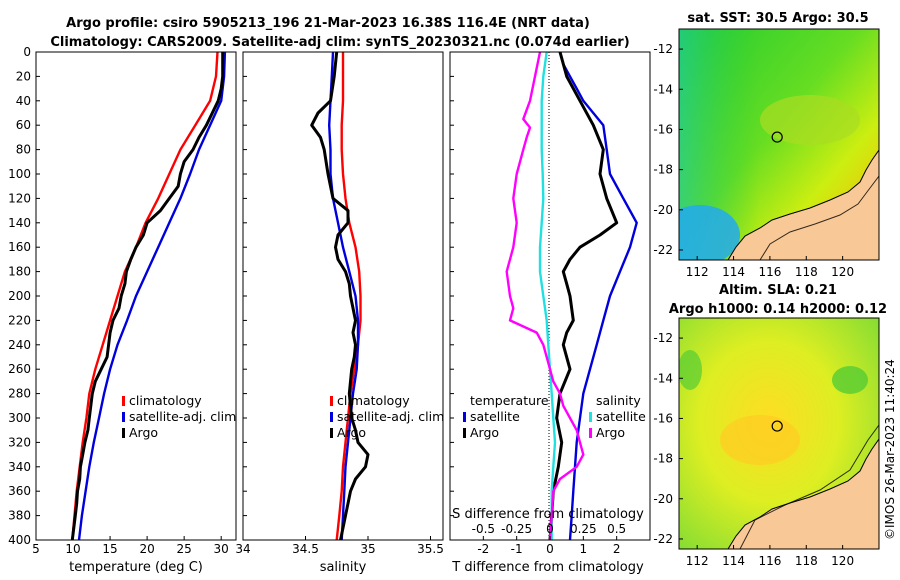 The image size is (900, 580). I want to click on lon-tick-label: 114, so click(733, 561).